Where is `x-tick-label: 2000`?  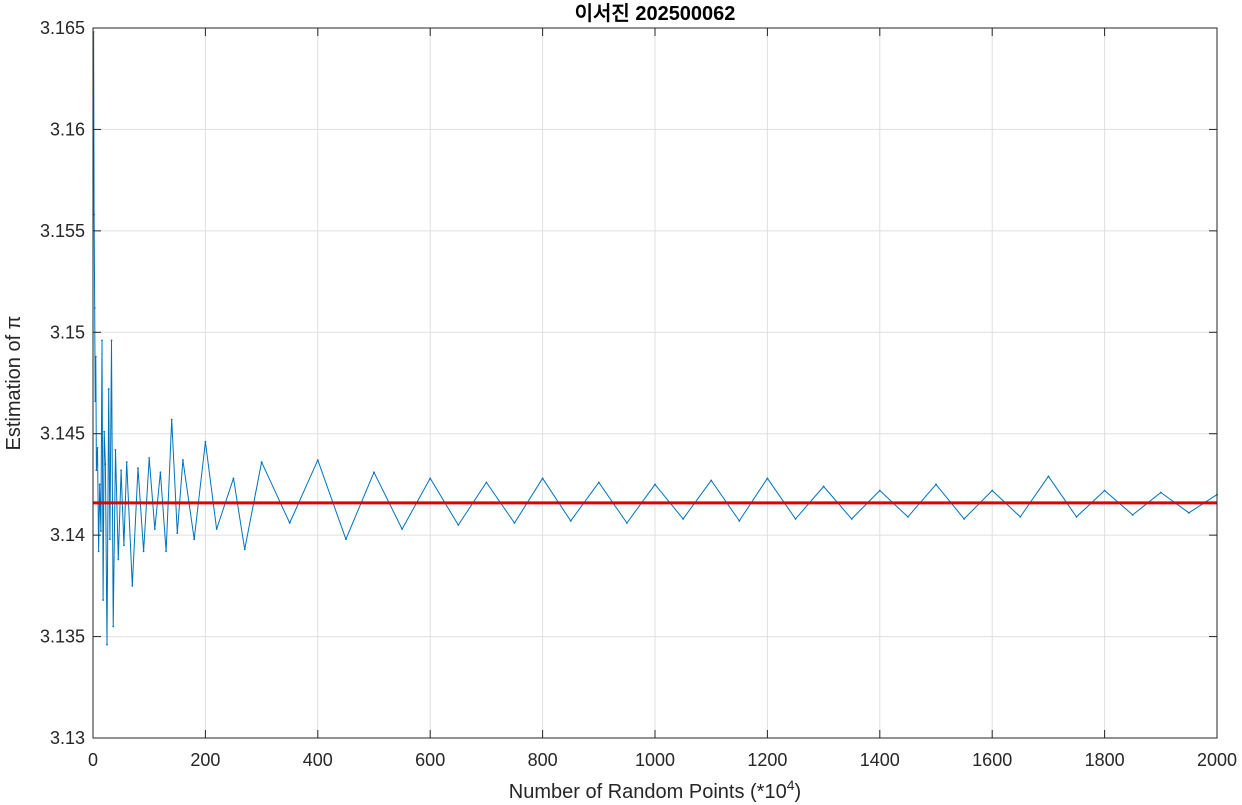 x-tick-label: 2000 is located at coordinates (1217, 760).